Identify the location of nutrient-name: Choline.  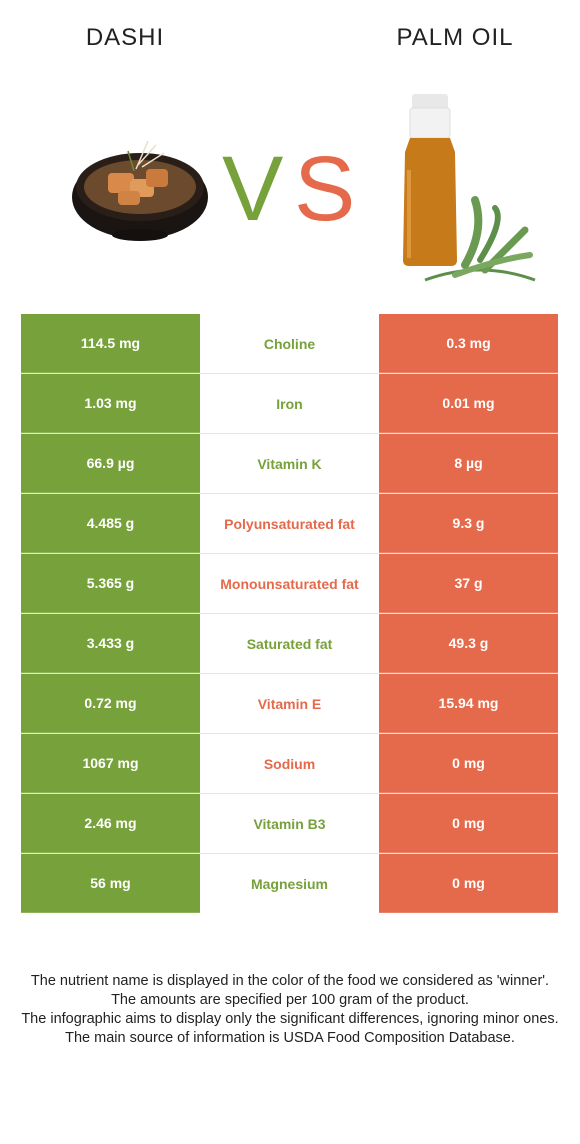
(289, 343).